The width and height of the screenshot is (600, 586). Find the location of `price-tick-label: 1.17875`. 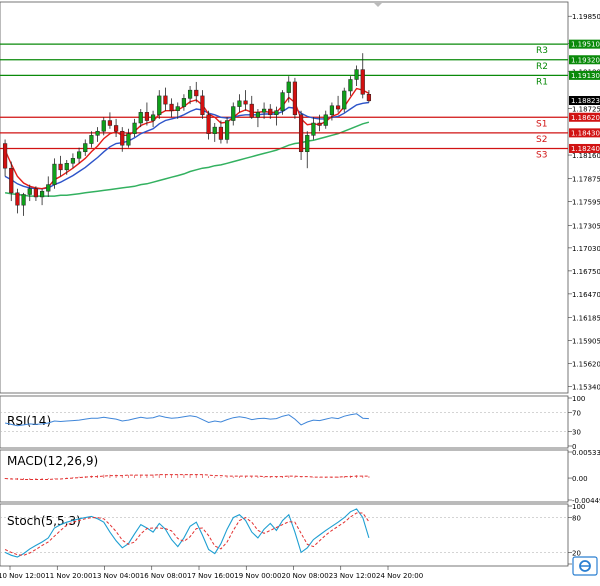

price-tick-label: 1.17875 is located at coordinates (586, 179).